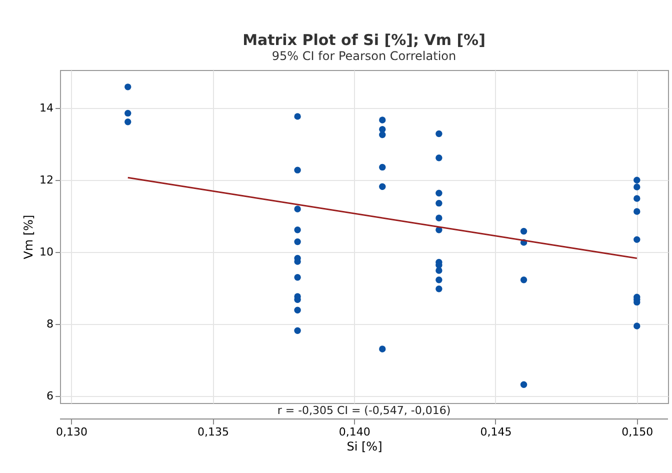  I want to click on y-tick-label: 6, so click(50, 395).